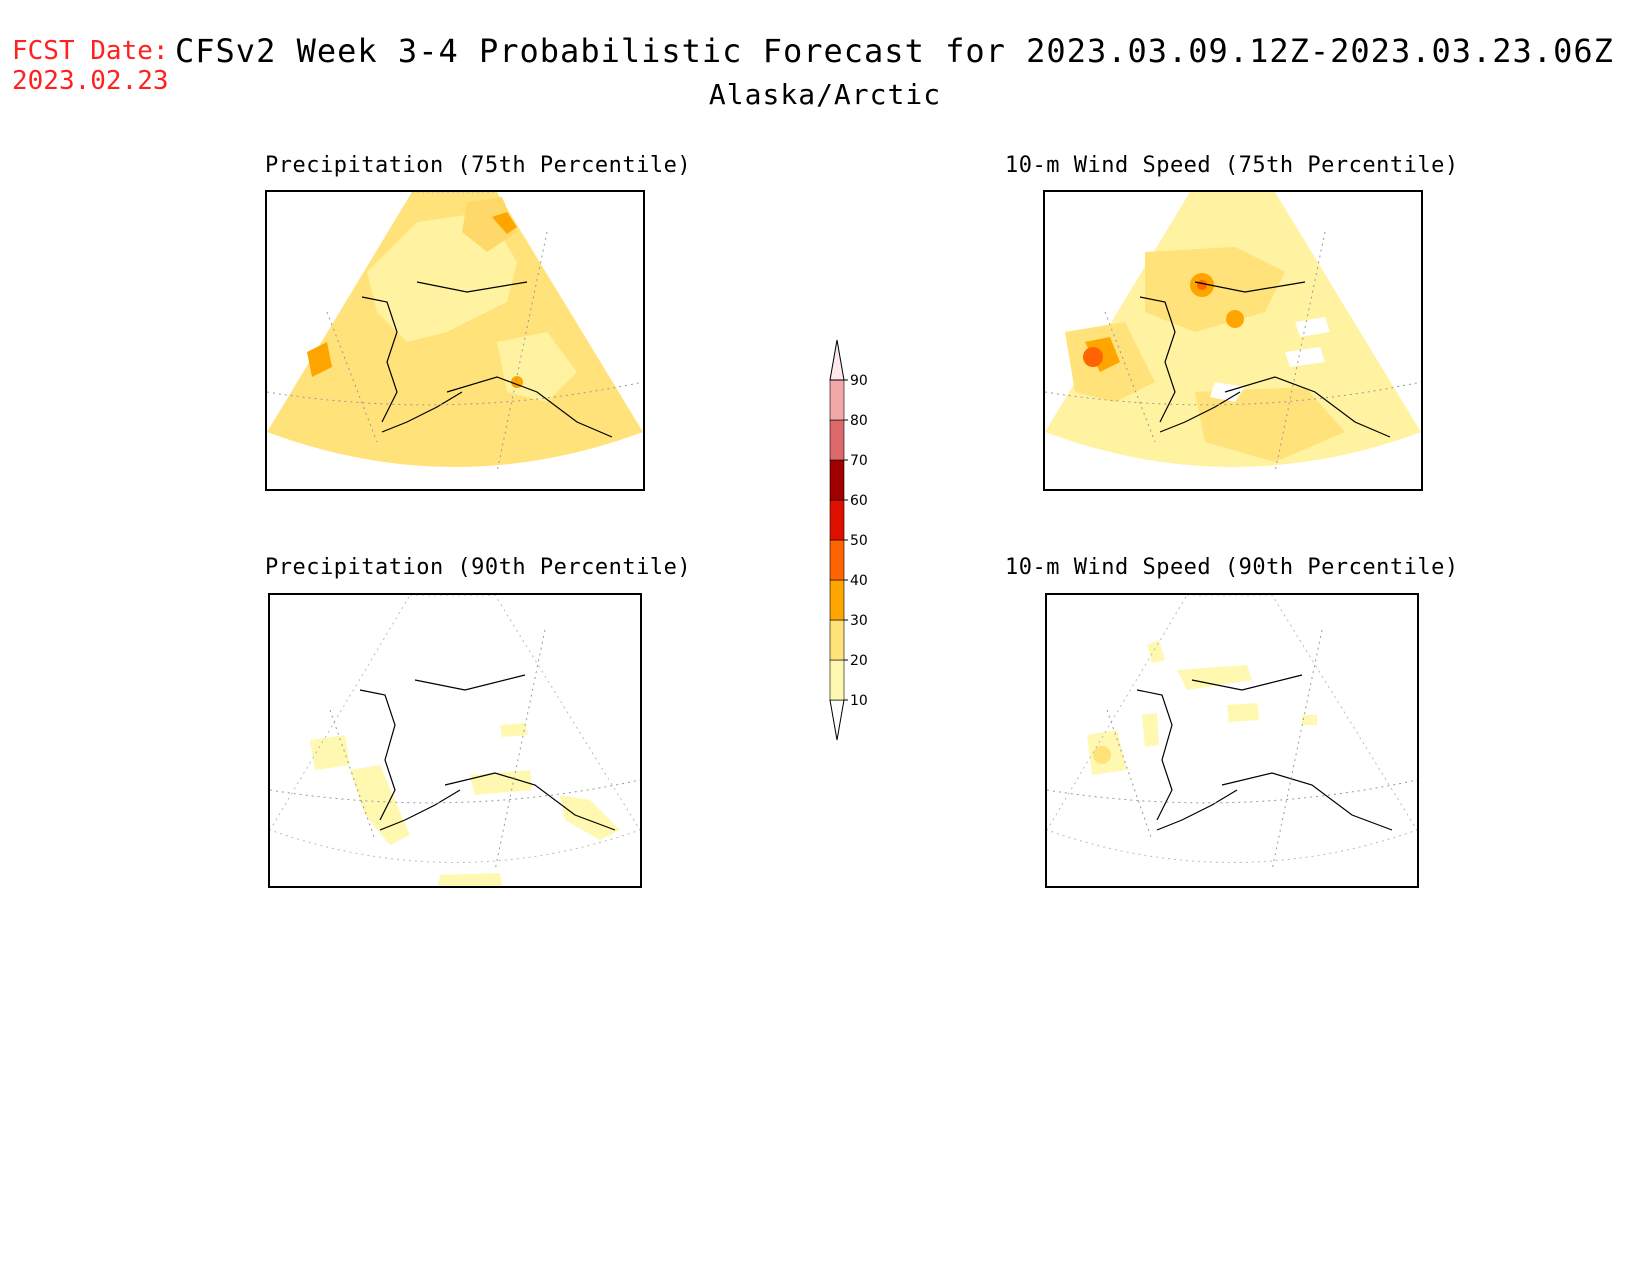 This screenshot has width=1650, height=1275. Describe the element at coordinates (90, 51) in the screenshot. I see `forecast-date-label: FCST Date:` at that location.